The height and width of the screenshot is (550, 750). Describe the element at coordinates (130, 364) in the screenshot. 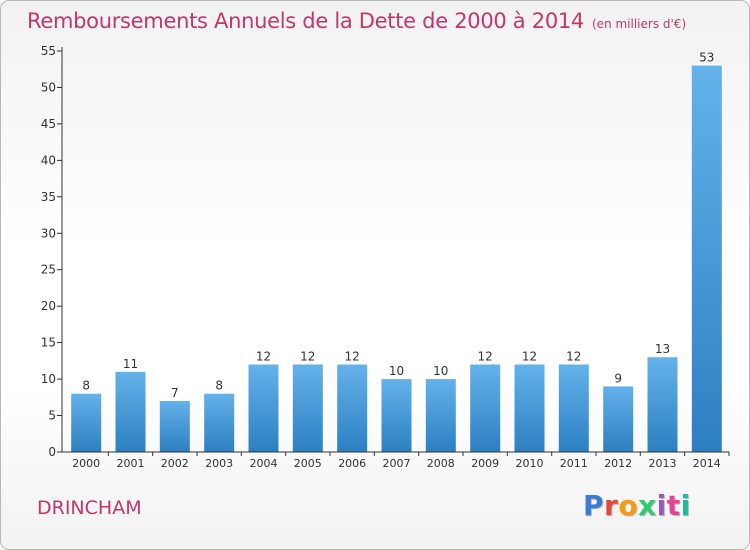

I see `value-label-2001: 11` at that location.